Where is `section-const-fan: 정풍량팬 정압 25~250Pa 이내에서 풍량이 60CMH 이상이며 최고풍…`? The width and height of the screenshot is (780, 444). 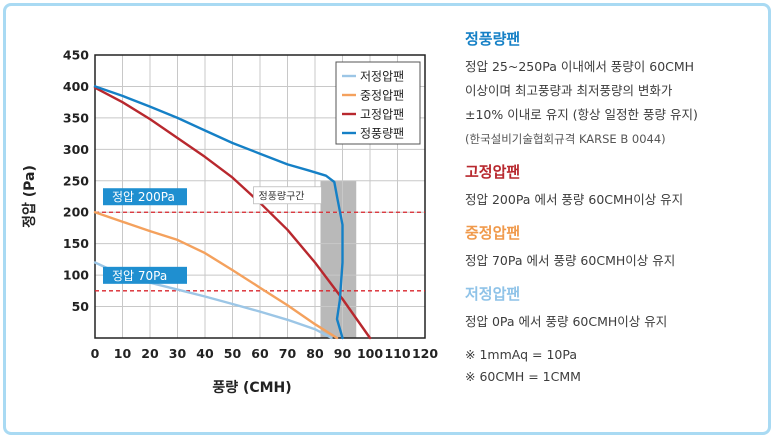
section-const-fan: 정풍량팬 정압 25~250Pa 이내에서 풍량이 60CMH 이상이며 최고풍… is located at coordinates (620, 89).